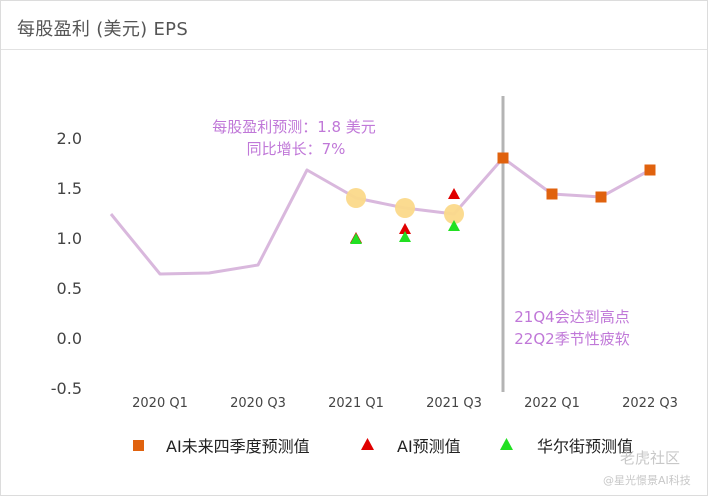 The height and width of the screenshot is (496, 708). What do you see at coordinates (258, 403) in the screenshot?
I see `x-tick-label: 2020 Q3` at bounding box center [258, 403].